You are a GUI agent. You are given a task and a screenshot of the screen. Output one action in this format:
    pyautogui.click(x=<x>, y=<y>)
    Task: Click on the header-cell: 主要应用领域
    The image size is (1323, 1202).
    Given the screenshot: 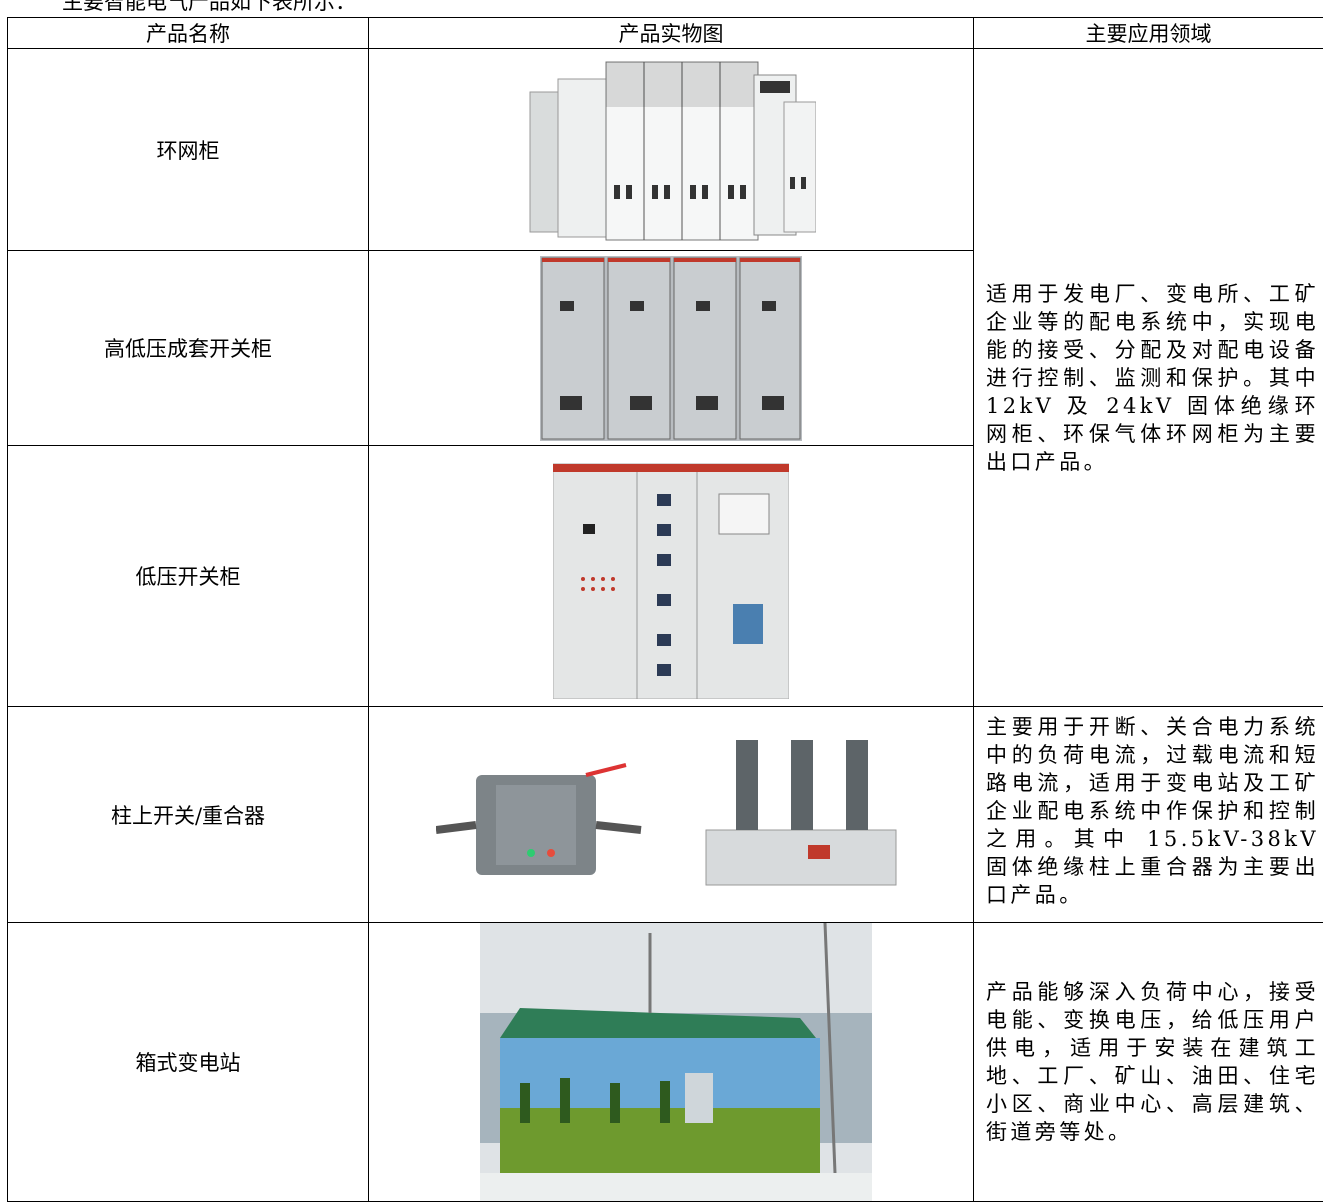 What is the action you would take?
    pyautogui.click(x=1148, y=33)
    